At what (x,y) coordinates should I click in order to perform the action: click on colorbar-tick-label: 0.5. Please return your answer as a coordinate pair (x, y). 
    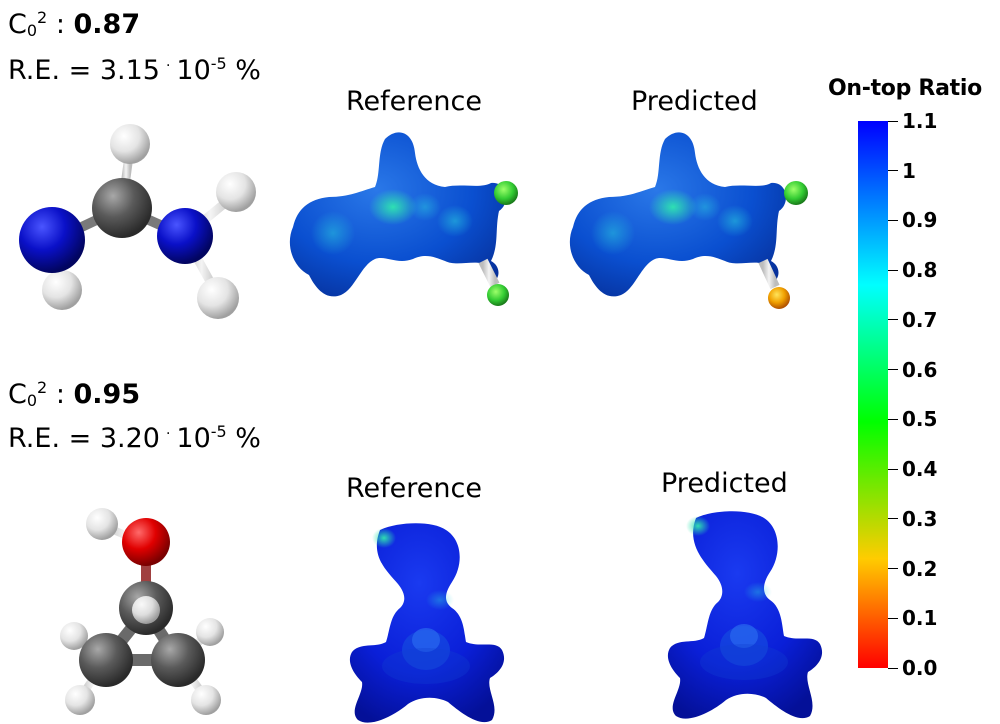
    Looking at the image, I should click on (920, 419).